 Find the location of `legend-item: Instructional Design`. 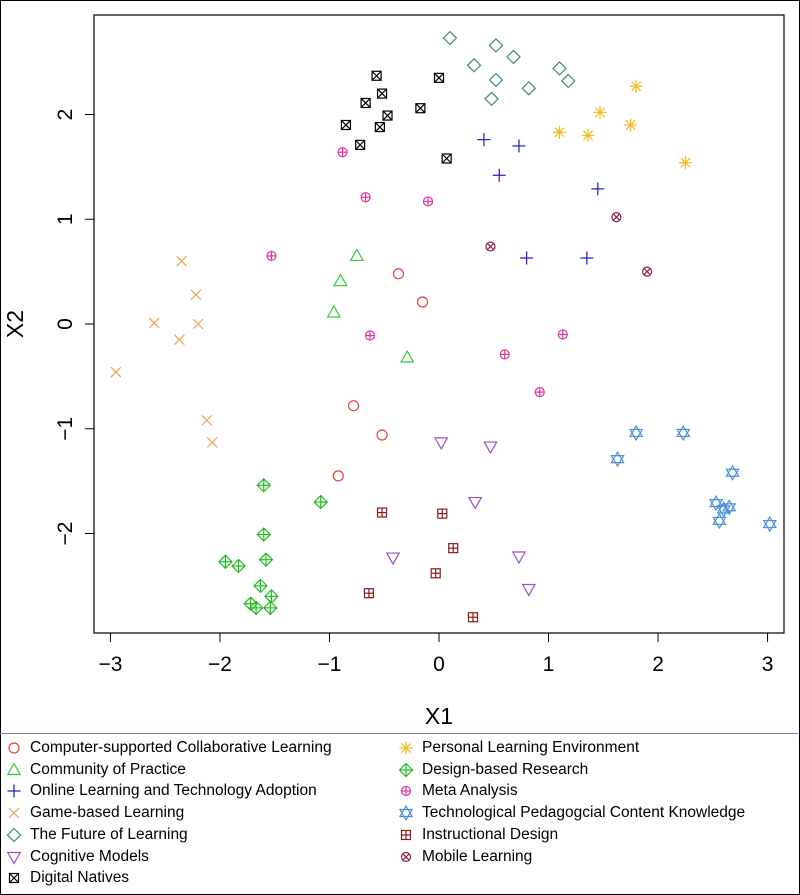

legend-item: Instructional Design is located at coordinates (478, 835).